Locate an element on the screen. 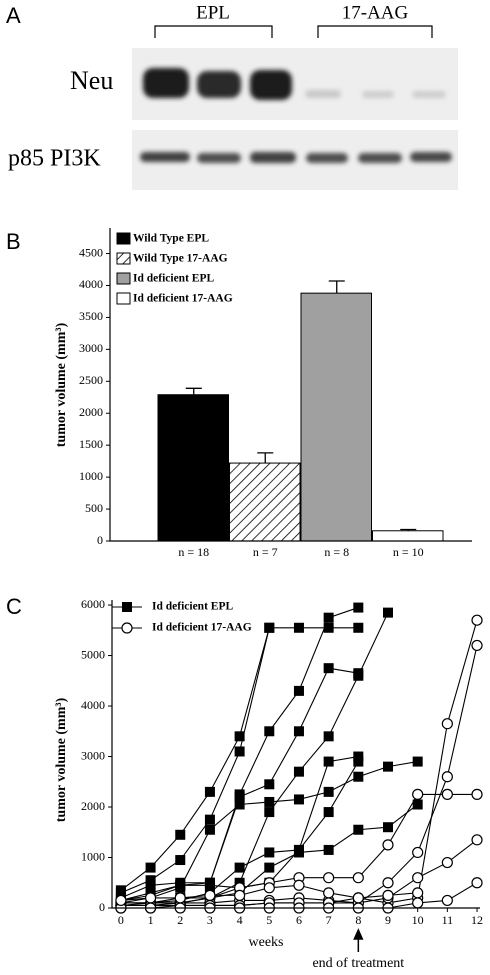 Image resolution: width=490 pixels, height=975 pixels. legend-marker is located at coordinates (127, 607).